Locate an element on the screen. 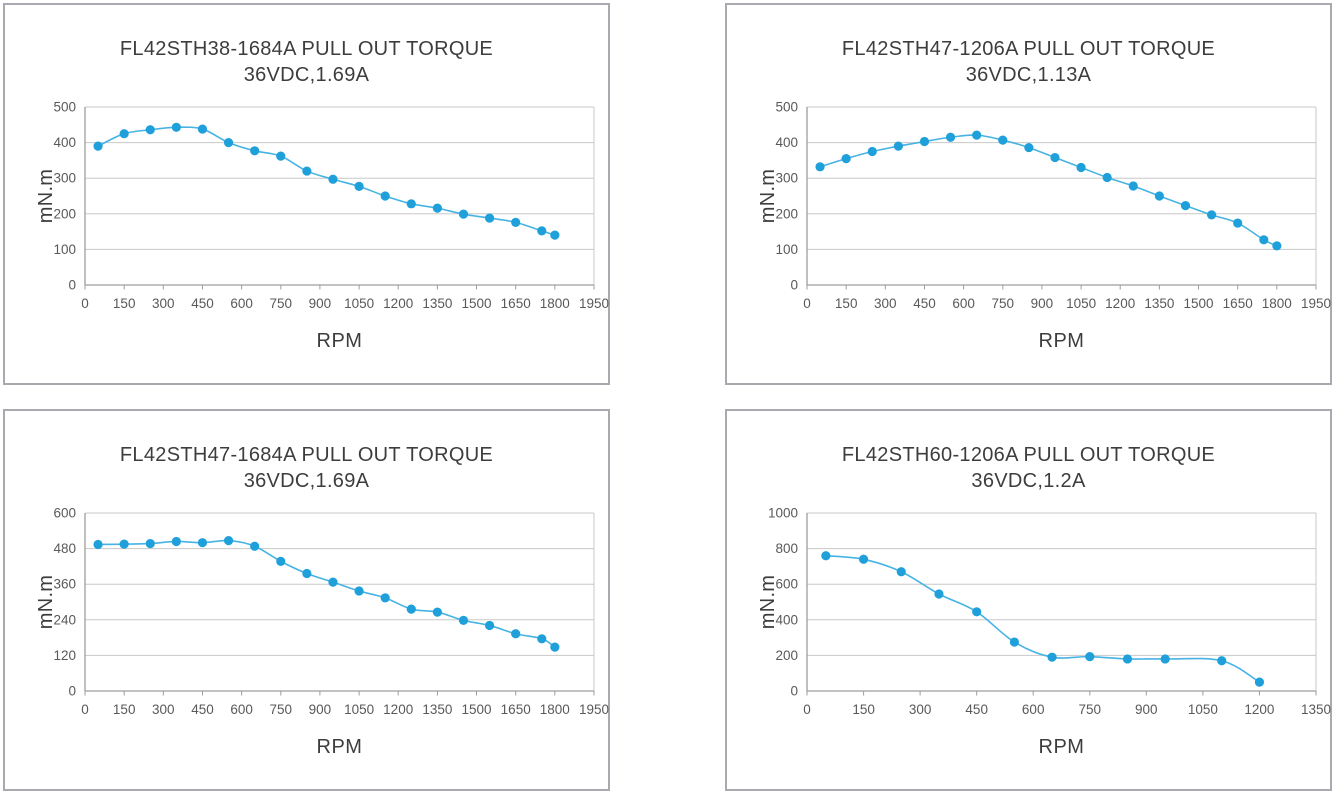 This screenshot has width=1338, height=794. x-tick-label: 1200 is located at coordinates (398, 709).